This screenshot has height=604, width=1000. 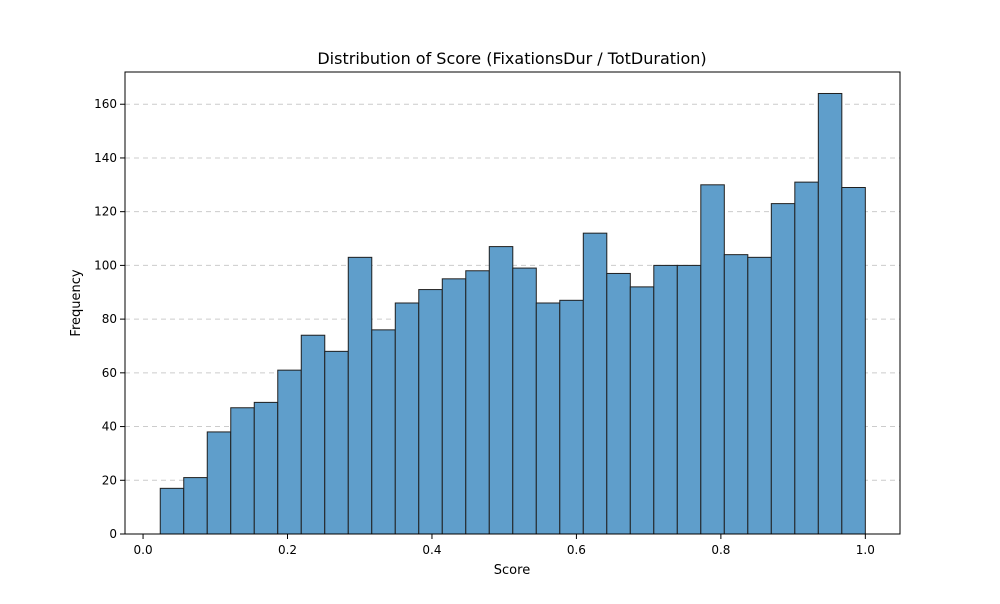 What do you see at coordinates (720, 550) in the screenshot?
I see `x-tick-label: 0.8` at bounding box center [720, 550].